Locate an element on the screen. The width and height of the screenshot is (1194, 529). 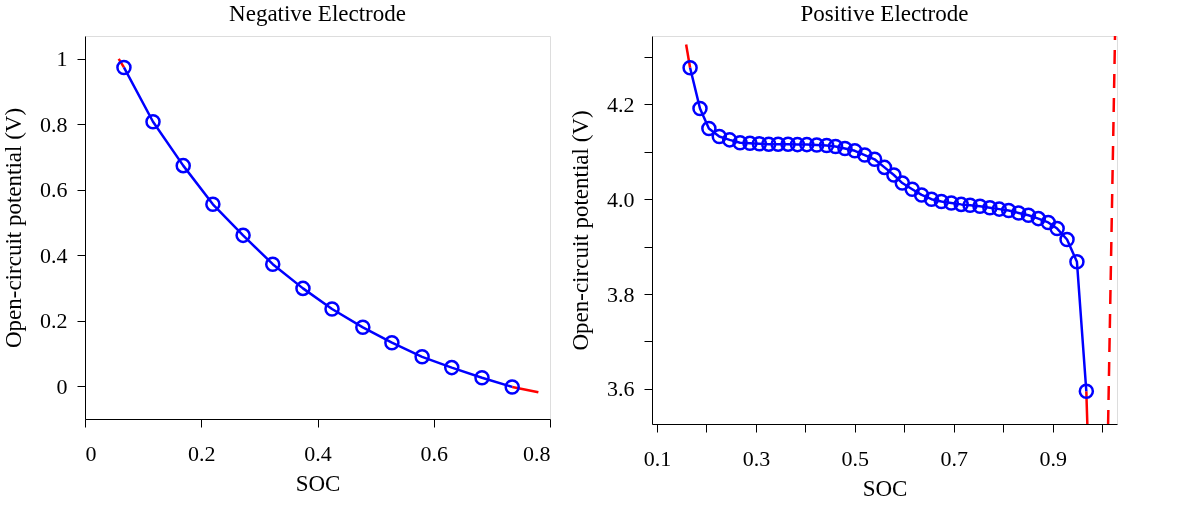
x-tick-label: 0.9 is located at coordinates (1053, 458).